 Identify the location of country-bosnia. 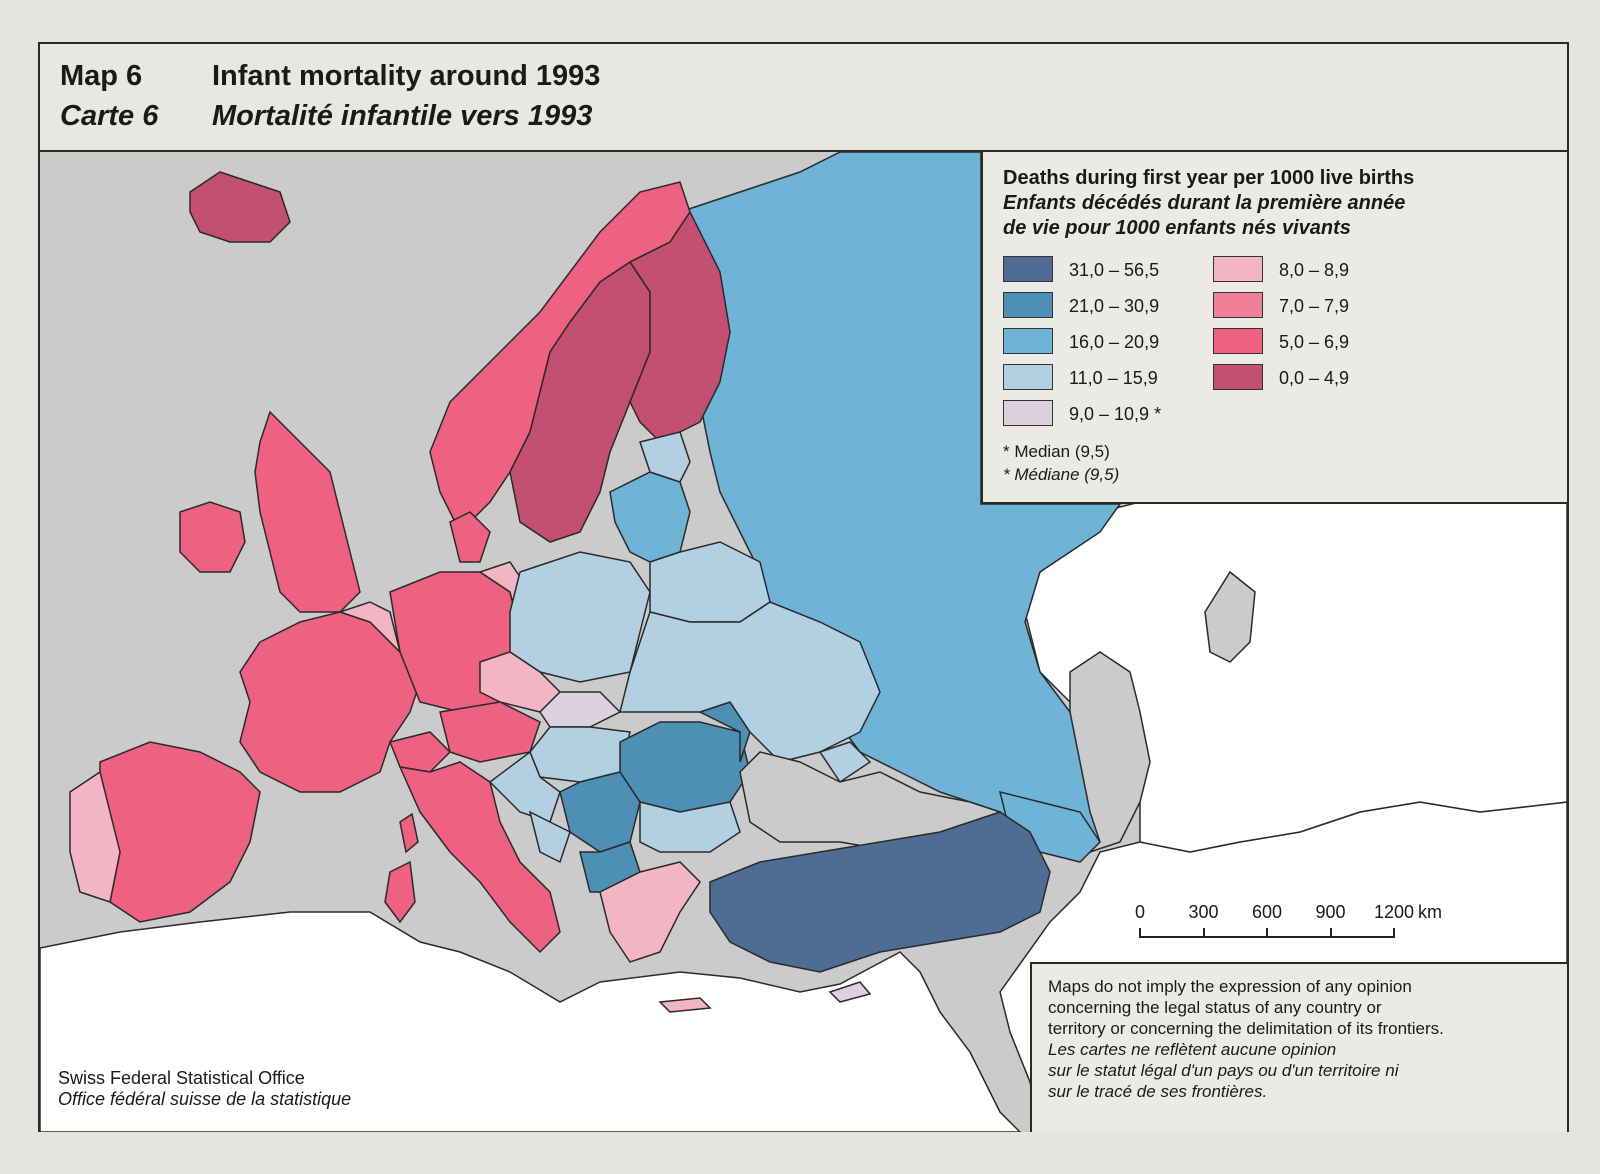
(549, 837).